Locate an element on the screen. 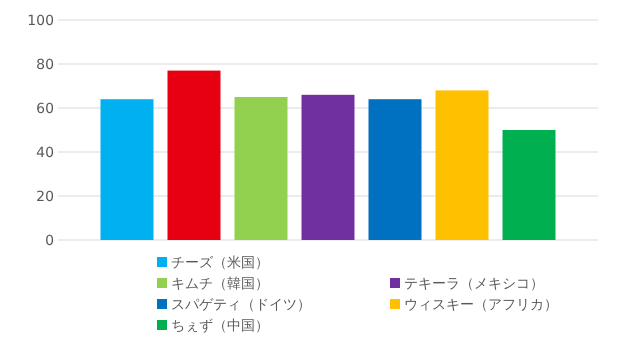 This screenshot has height=341, width=640. y-tick-label: 60 is located at coordinates (45, 108).